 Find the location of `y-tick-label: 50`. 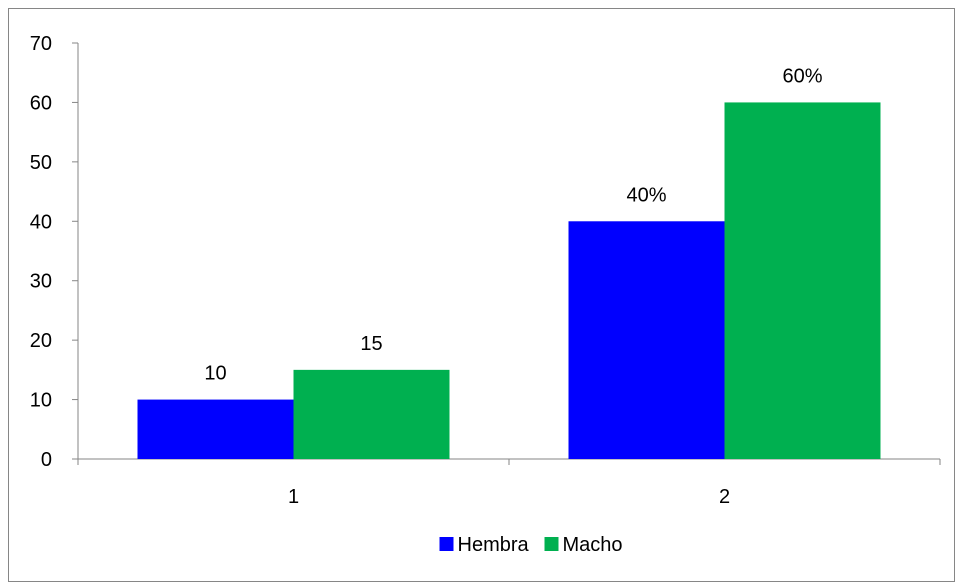

y-tick-label: 50 is located at coordinates (41, 163).